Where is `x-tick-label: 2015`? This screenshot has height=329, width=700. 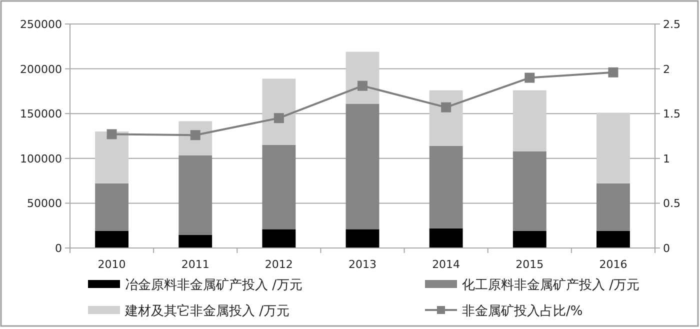 x-tick-label: 2015 is located at coordinates (530, 264).